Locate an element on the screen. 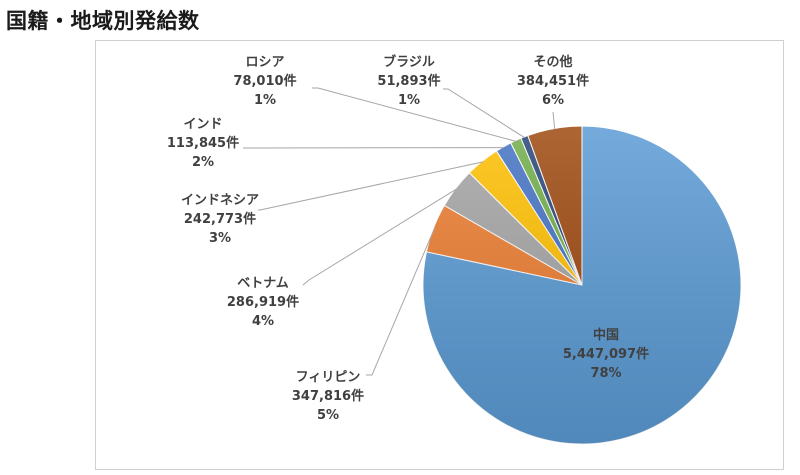 Image resolution: width=800 pixels, height=475 pixels. slice-label-name: ブラジル is located at coordinates (409, 62).